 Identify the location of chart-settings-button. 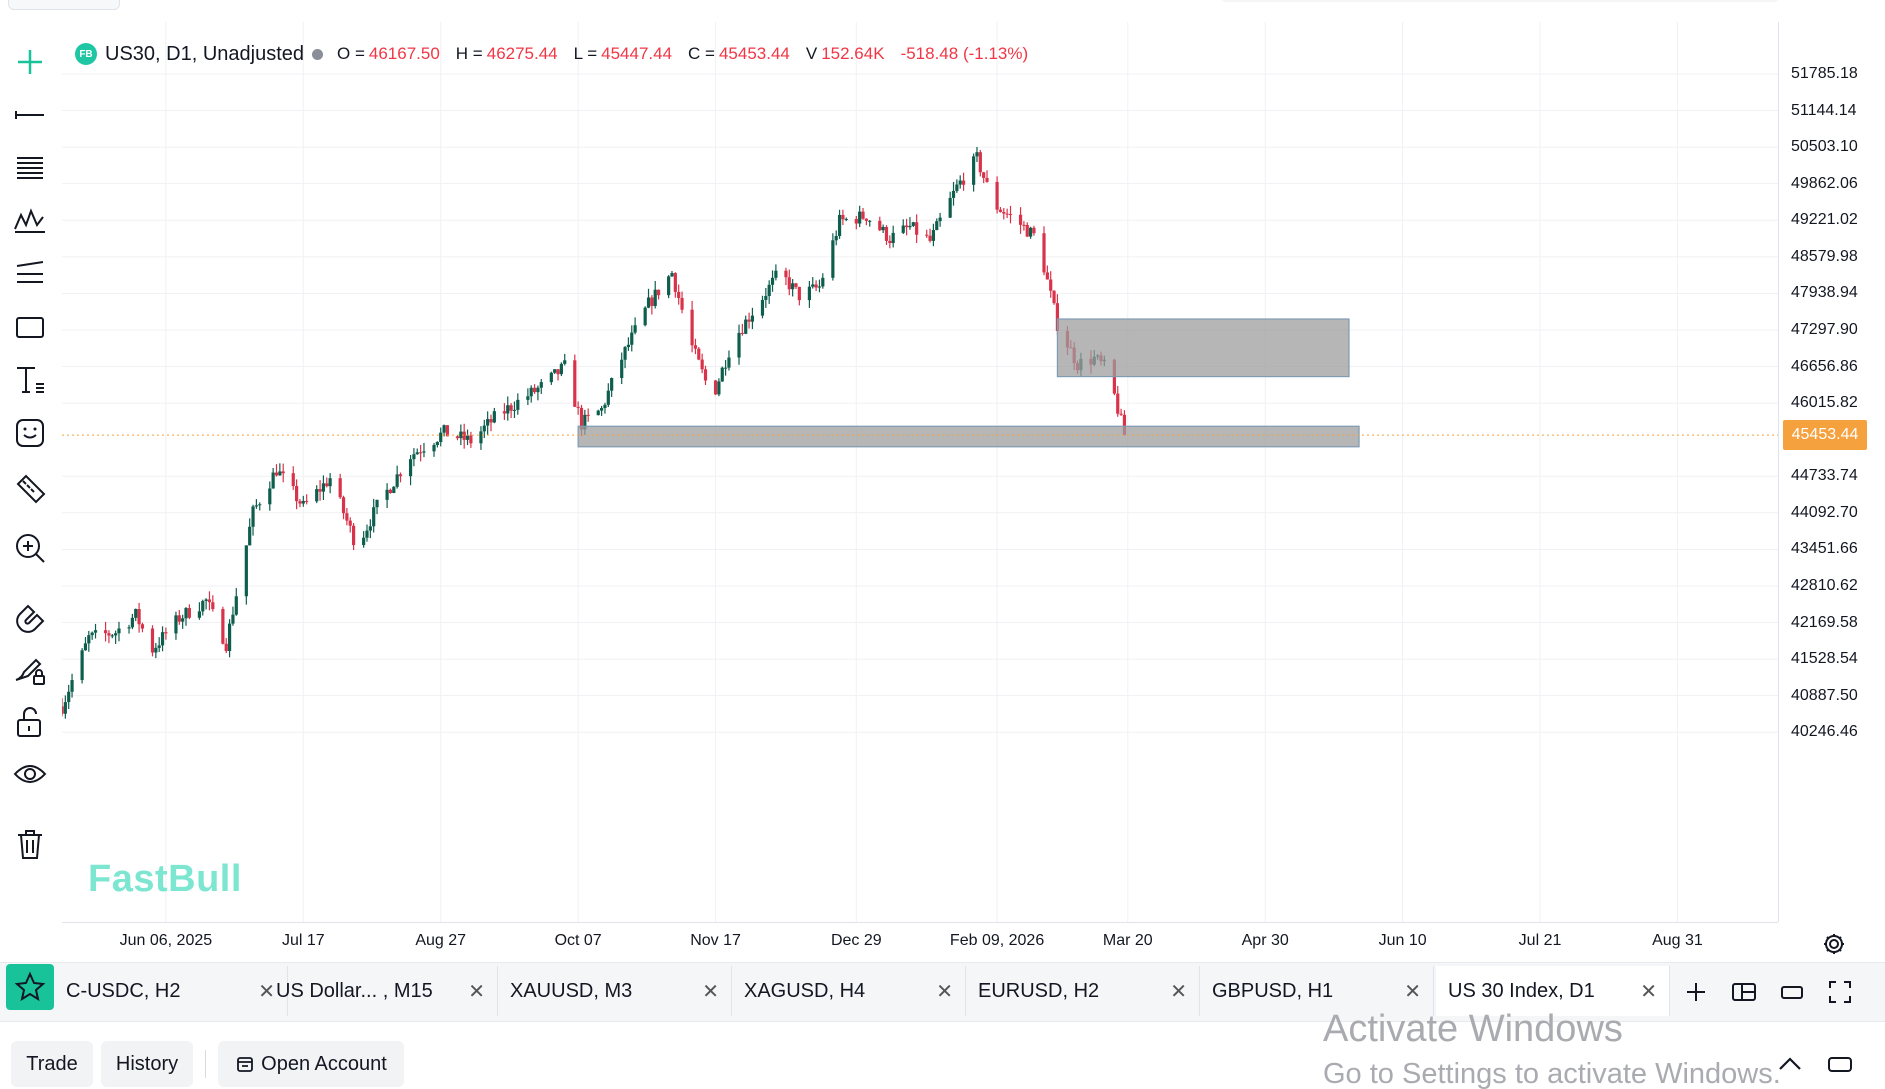
(1834, 944).